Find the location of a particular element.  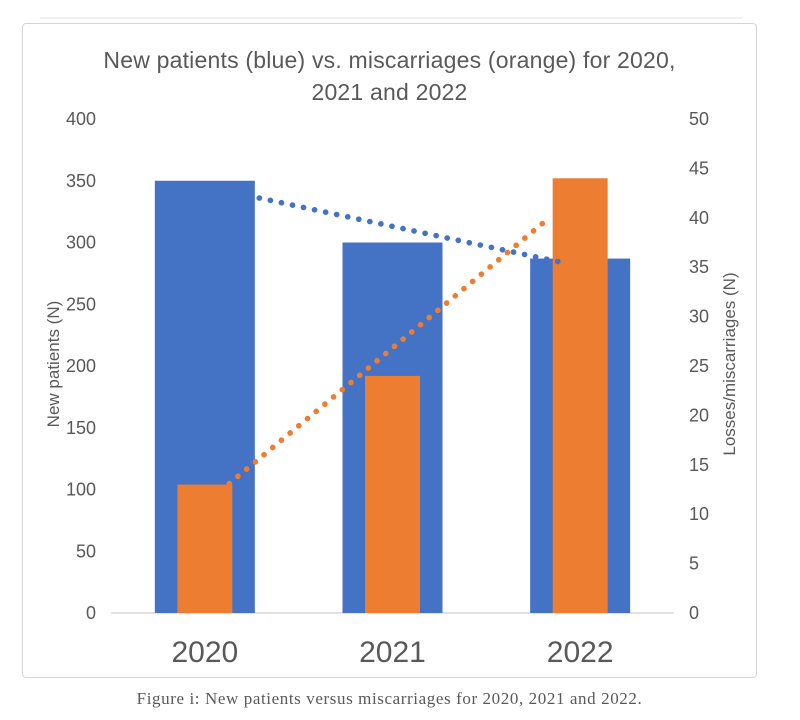

left-axis-tick-label: 50 is located at coordinates (86, 551).